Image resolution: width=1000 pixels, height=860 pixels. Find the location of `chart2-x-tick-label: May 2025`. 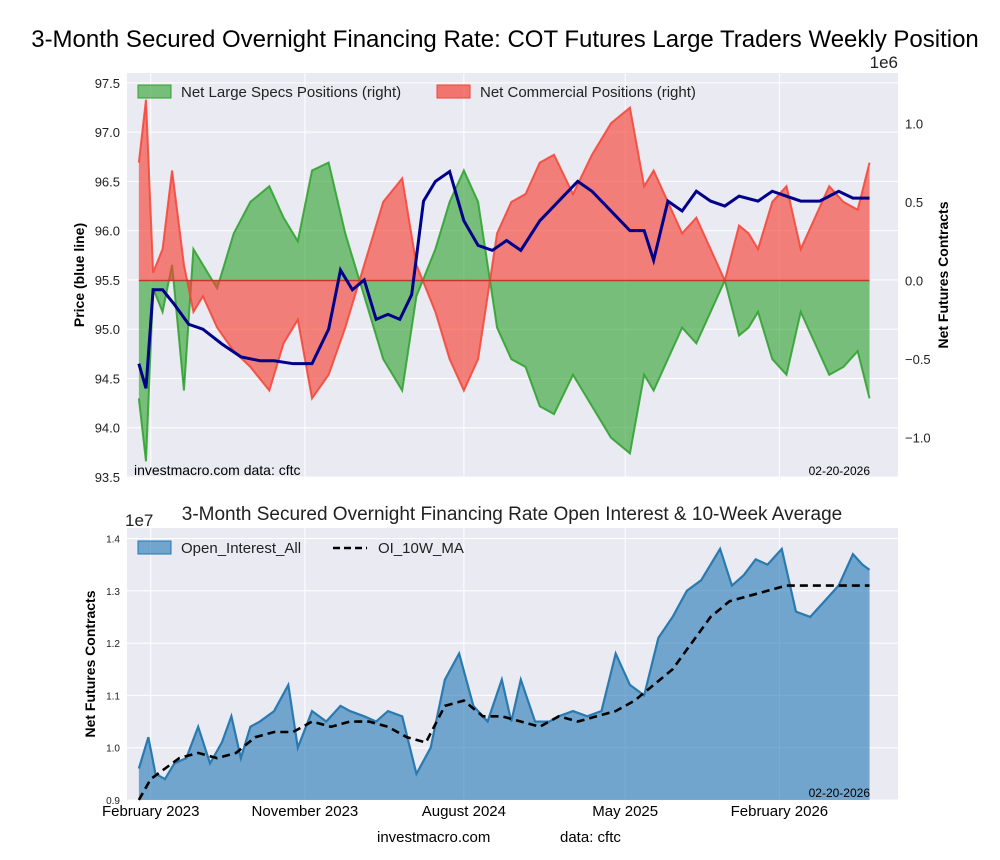

chart2-x-tick-label: May 2025 is located at coordinates (625, 811).